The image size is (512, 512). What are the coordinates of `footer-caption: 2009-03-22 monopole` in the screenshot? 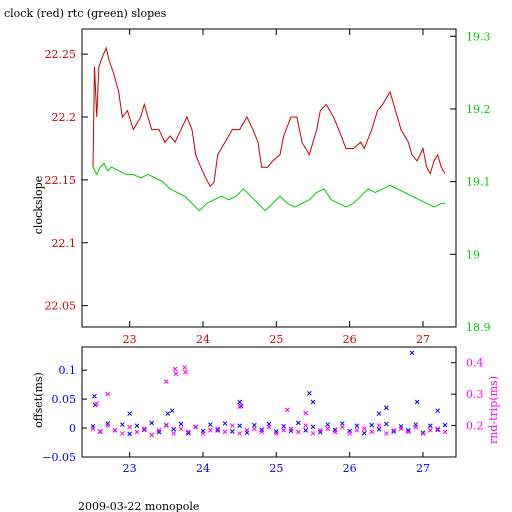 It's located at (138, 506).